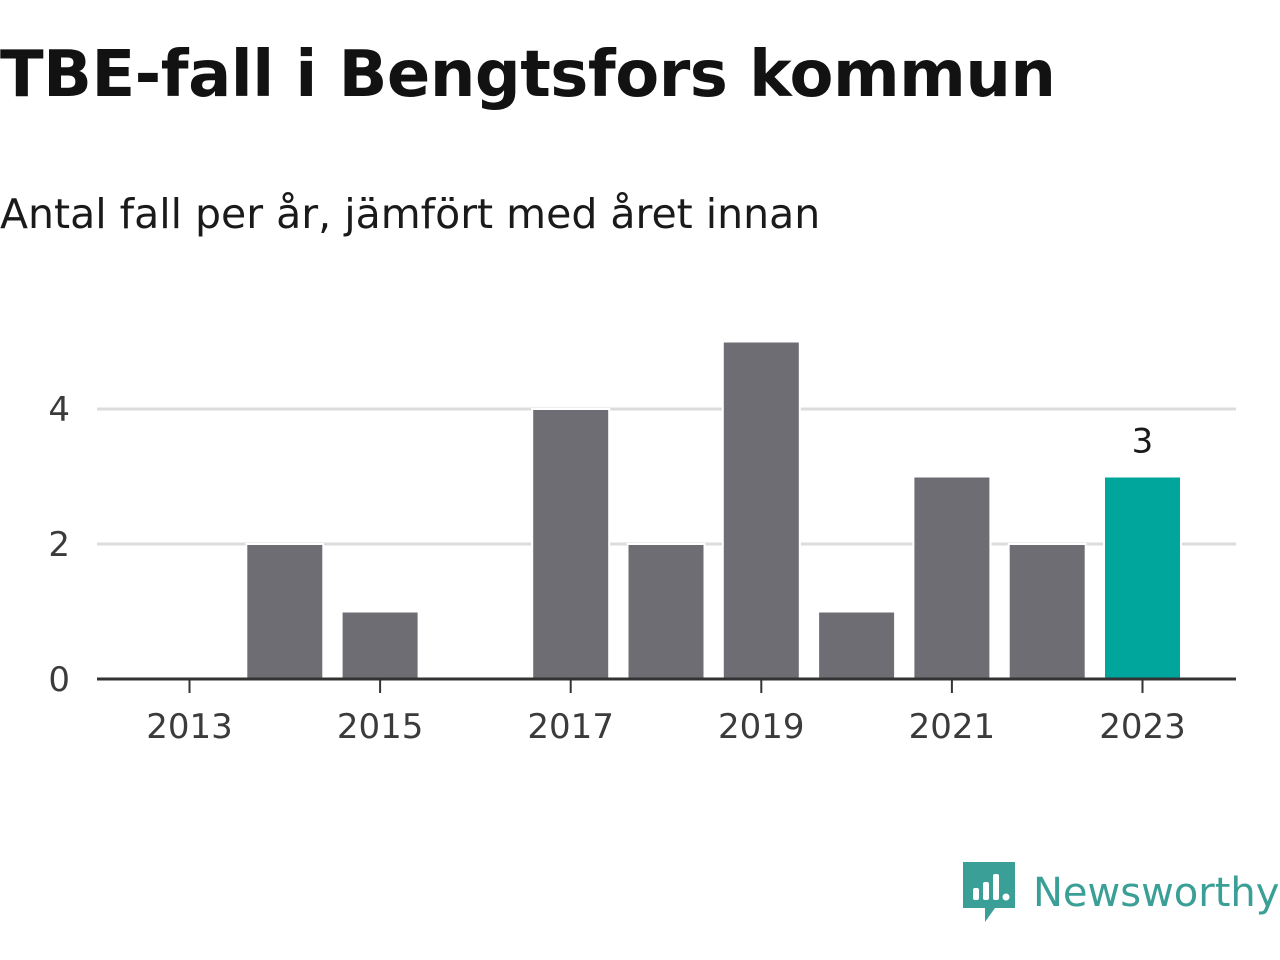 The width and height of the screenshot is (1280, 960). I want to click on bar-2018, so click(666, 611).